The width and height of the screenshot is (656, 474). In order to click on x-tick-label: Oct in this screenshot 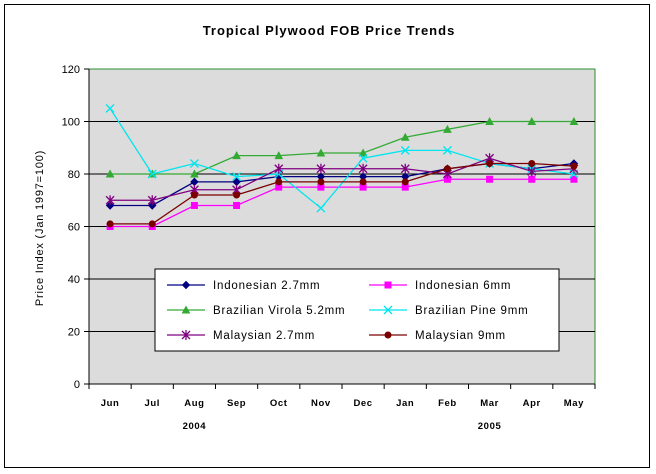, I will do `click(279, 403)`.